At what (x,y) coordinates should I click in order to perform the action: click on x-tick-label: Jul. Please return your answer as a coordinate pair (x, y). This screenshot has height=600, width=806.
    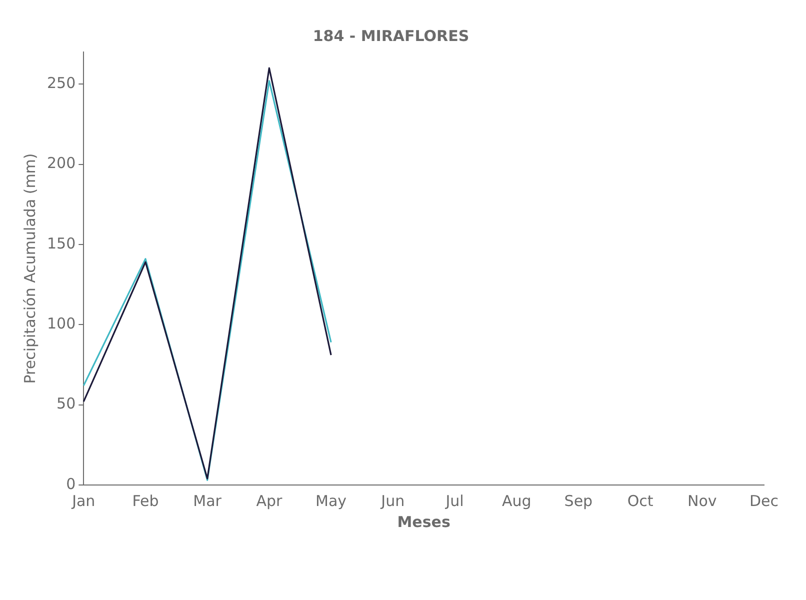
    Looking at the image, I should click on (454, 501).